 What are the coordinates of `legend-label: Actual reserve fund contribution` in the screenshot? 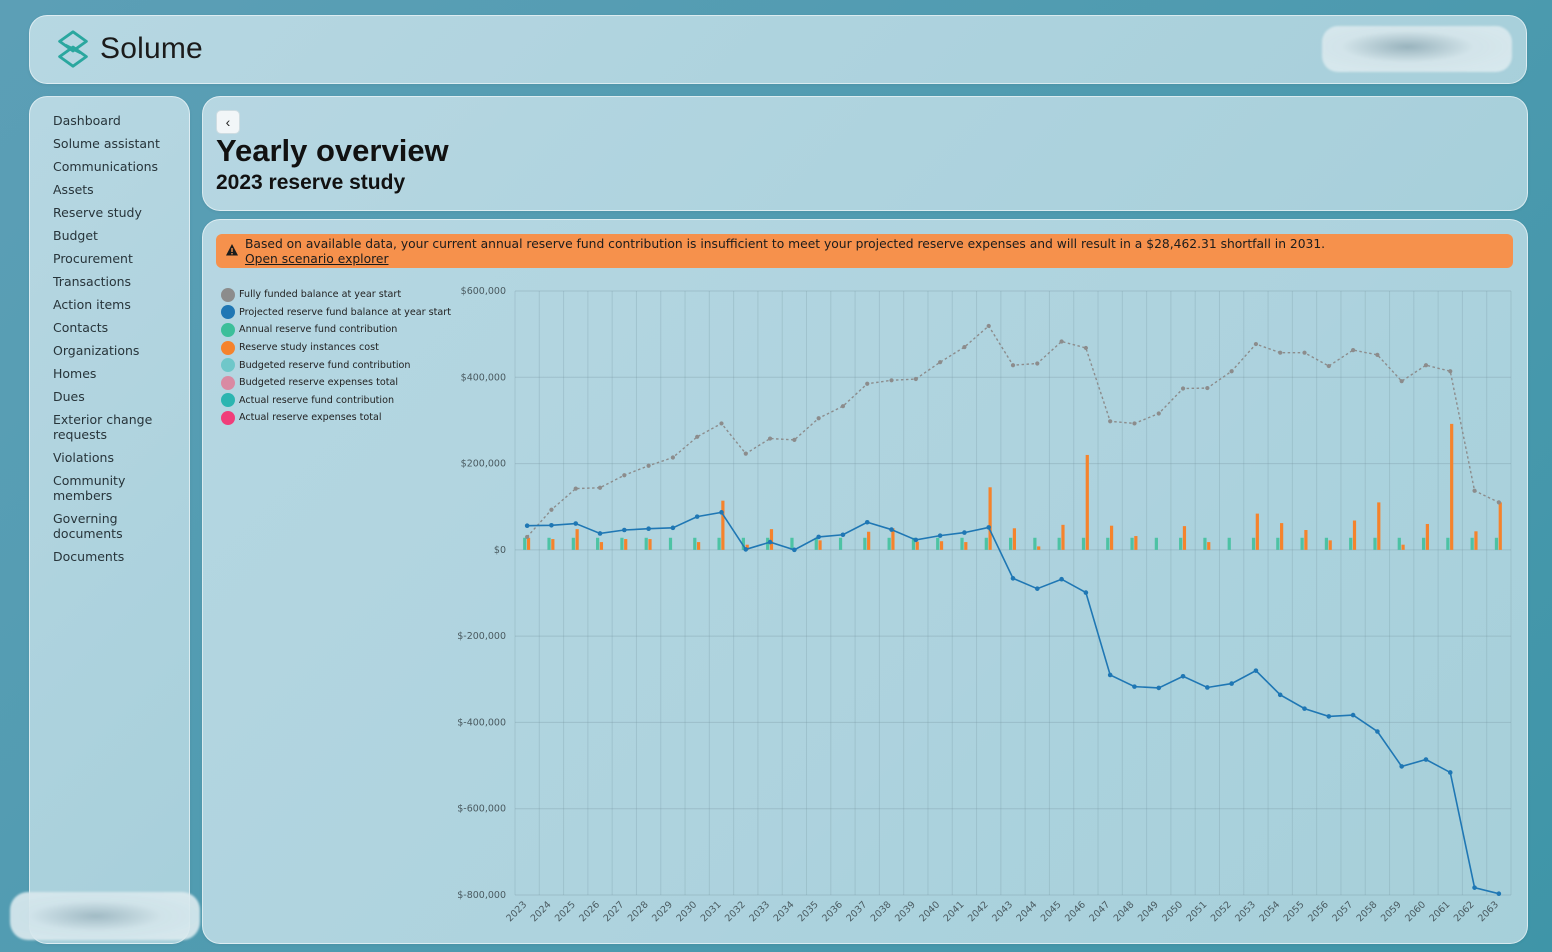 It's located at (317, 400).